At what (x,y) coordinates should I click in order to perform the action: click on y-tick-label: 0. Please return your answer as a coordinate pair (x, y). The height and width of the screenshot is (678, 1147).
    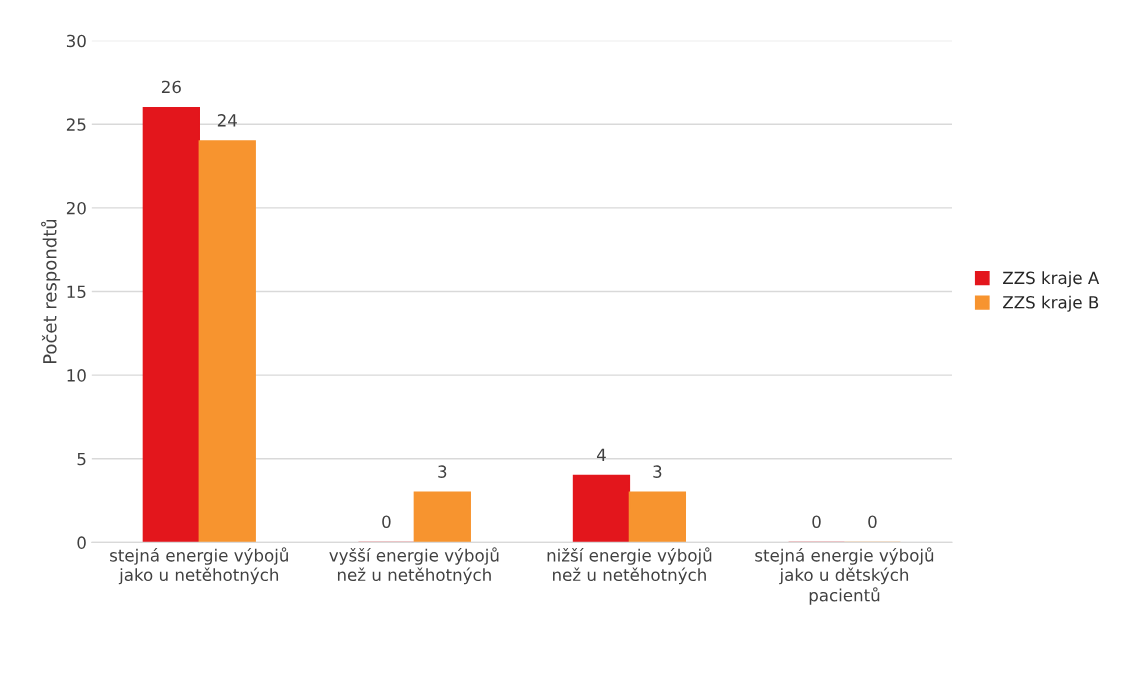
    Looking at the image, I should click on (81, 542).